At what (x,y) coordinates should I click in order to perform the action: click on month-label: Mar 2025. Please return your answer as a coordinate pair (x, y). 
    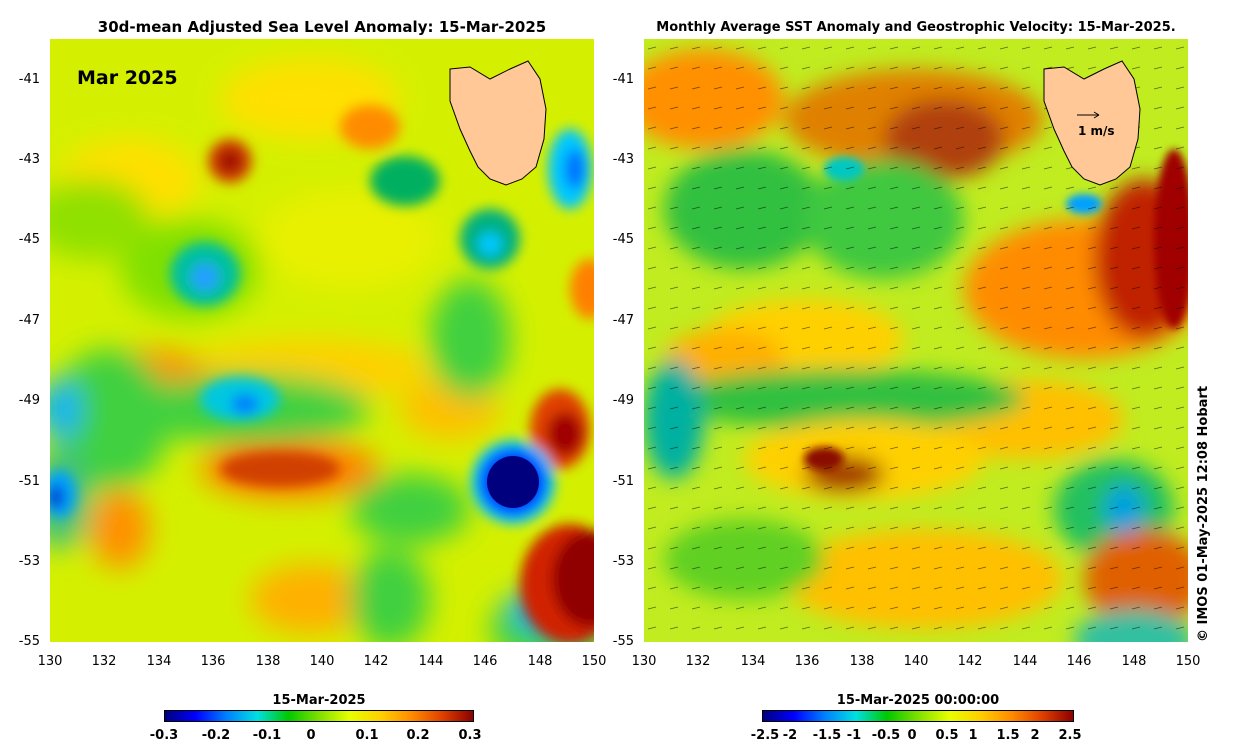
    Looking at the image, I should click on (127, 78).